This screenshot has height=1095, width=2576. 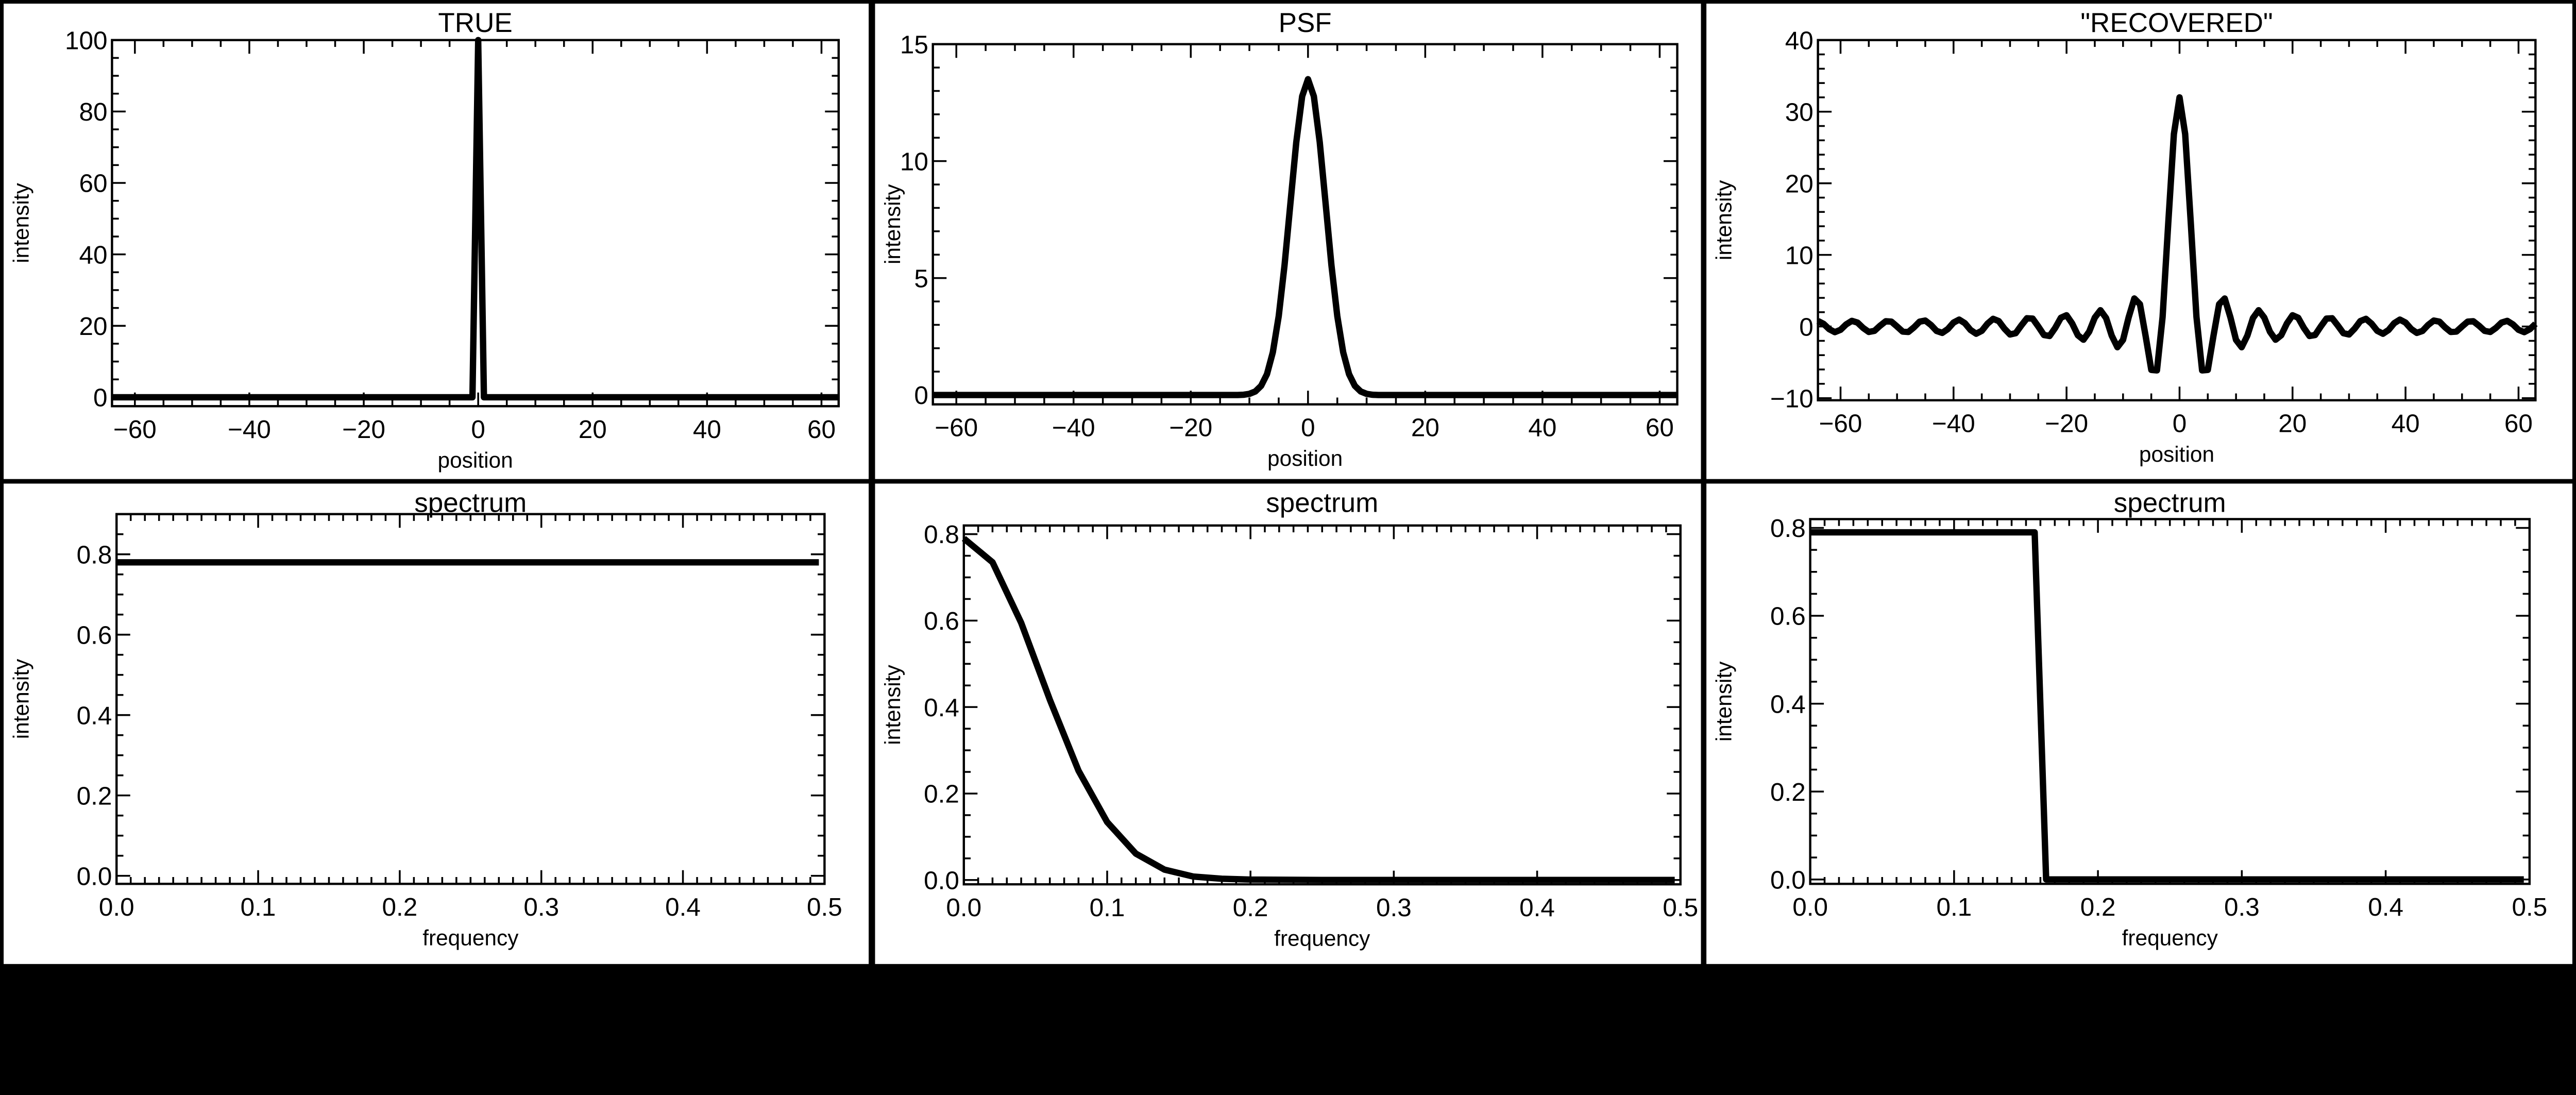 I want to click on y-tick-label: 100, so click(x=86, y=40).